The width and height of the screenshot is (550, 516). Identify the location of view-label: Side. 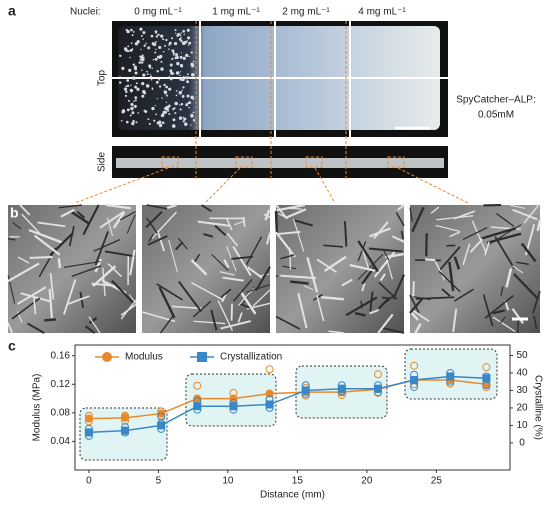
(102, 162).